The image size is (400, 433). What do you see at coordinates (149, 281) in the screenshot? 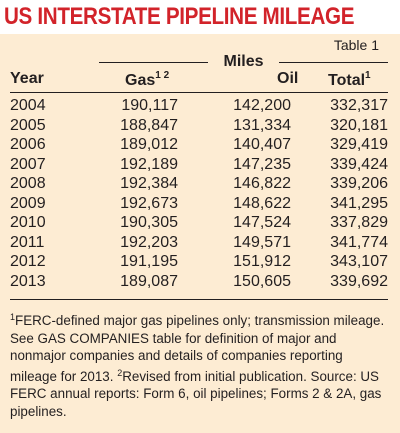
I see `cell-gas: 189,087` at bounding box center [149, 281].